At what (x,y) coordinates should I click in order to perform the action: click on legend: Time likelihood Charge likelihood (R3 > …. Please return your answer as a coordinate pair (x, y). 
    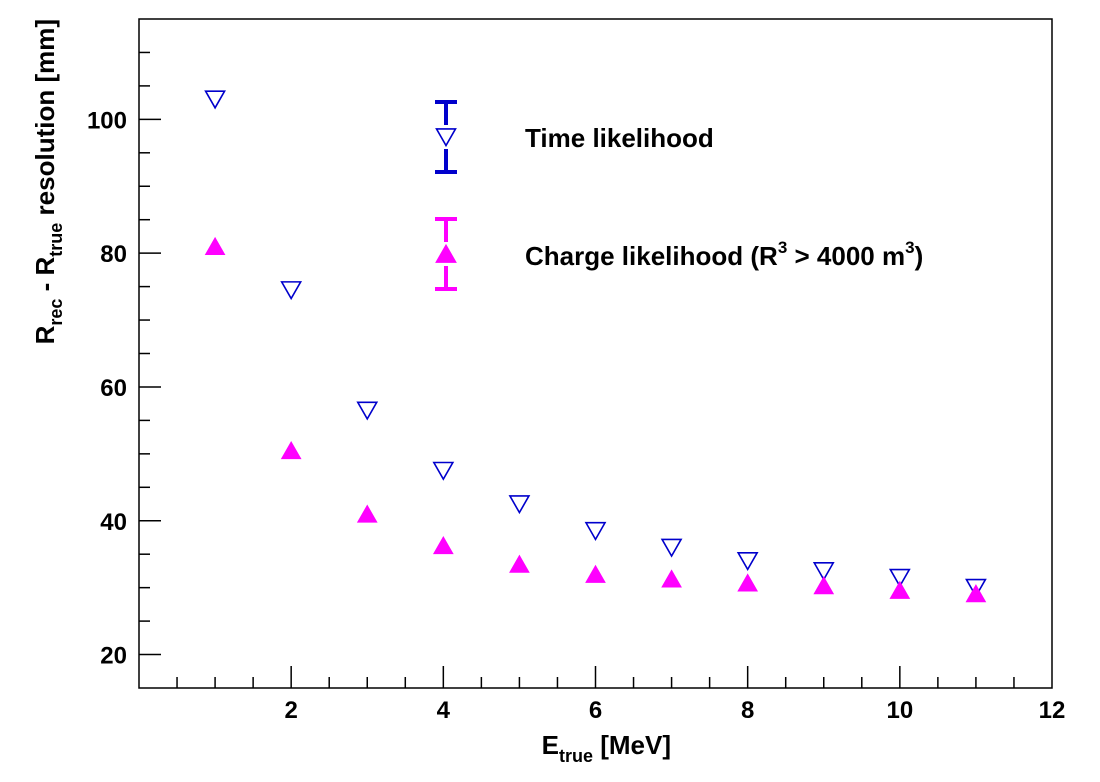
    Looking at the image, I should click on (679, 195).